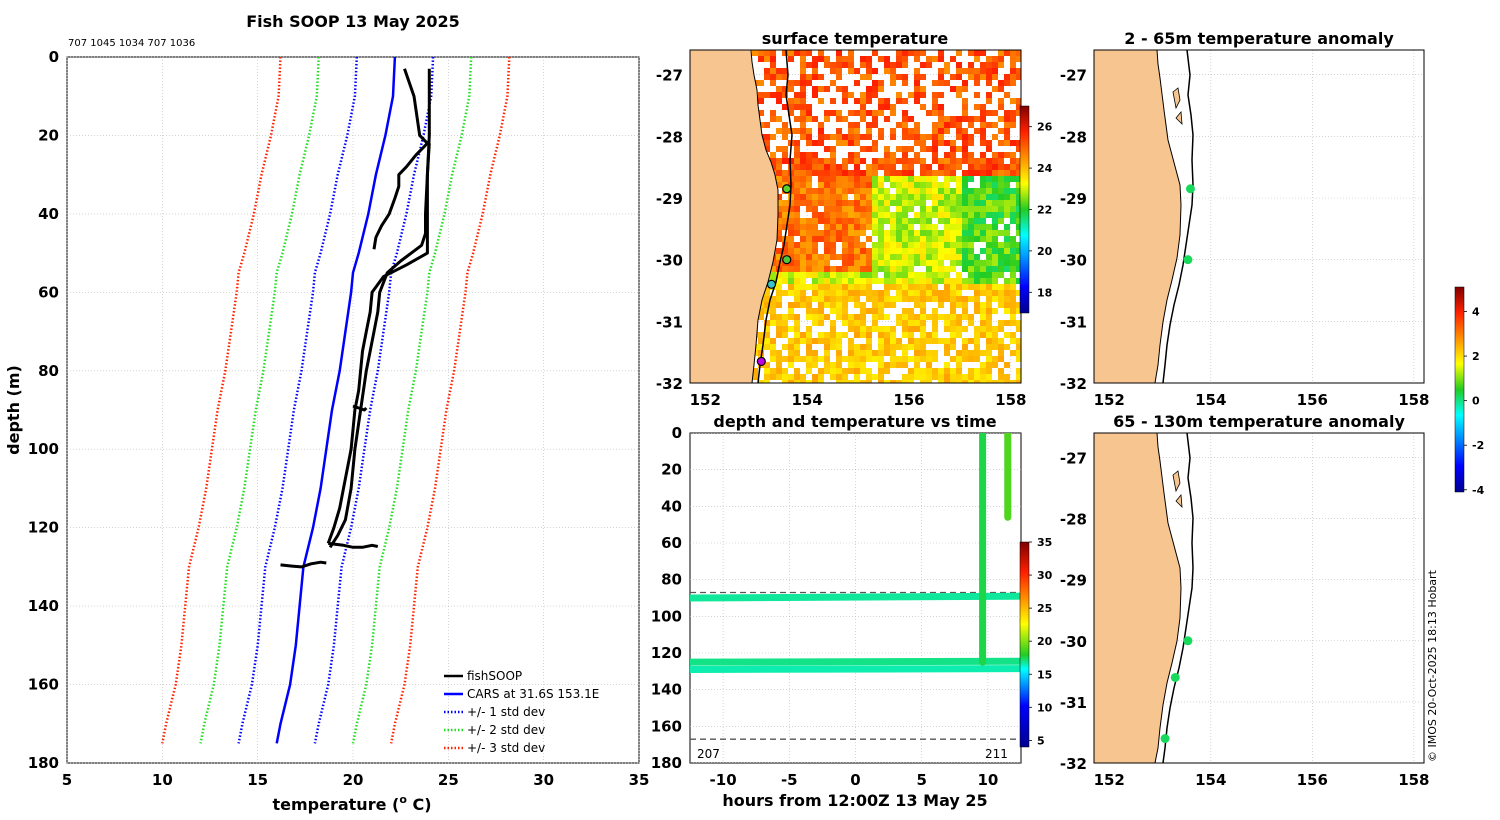 The image size is (1500, 820). Describe the element at coordinates (787, 189) in the screenshot. I see `sst-station-marker` at that location.